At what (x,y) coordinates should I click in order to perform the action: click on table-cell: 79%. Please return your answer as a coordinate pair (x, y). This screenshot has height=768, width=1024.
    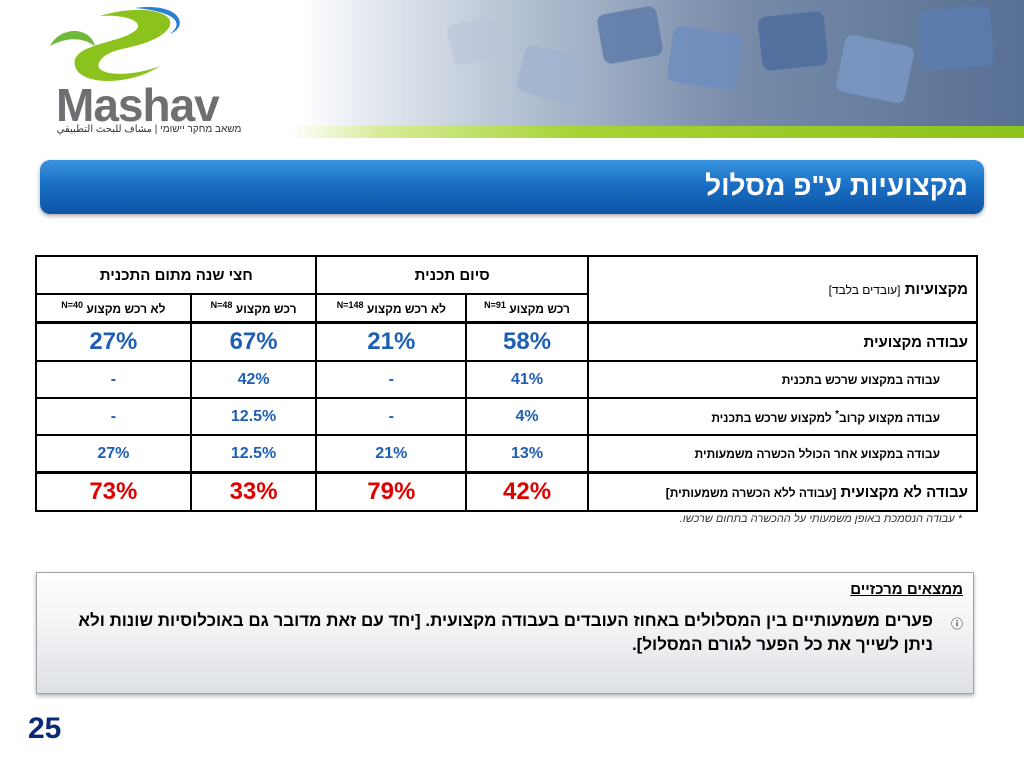
    Looking at the image, I should click on (391, 491).